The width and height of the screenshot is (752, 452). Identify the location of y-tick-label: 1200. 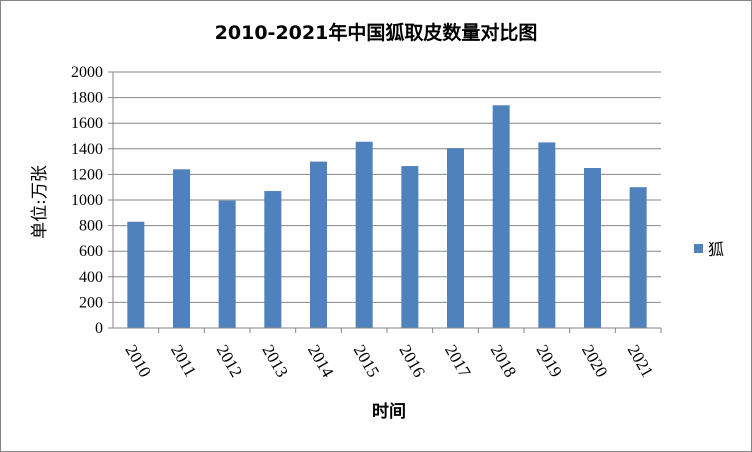
(87, 174).